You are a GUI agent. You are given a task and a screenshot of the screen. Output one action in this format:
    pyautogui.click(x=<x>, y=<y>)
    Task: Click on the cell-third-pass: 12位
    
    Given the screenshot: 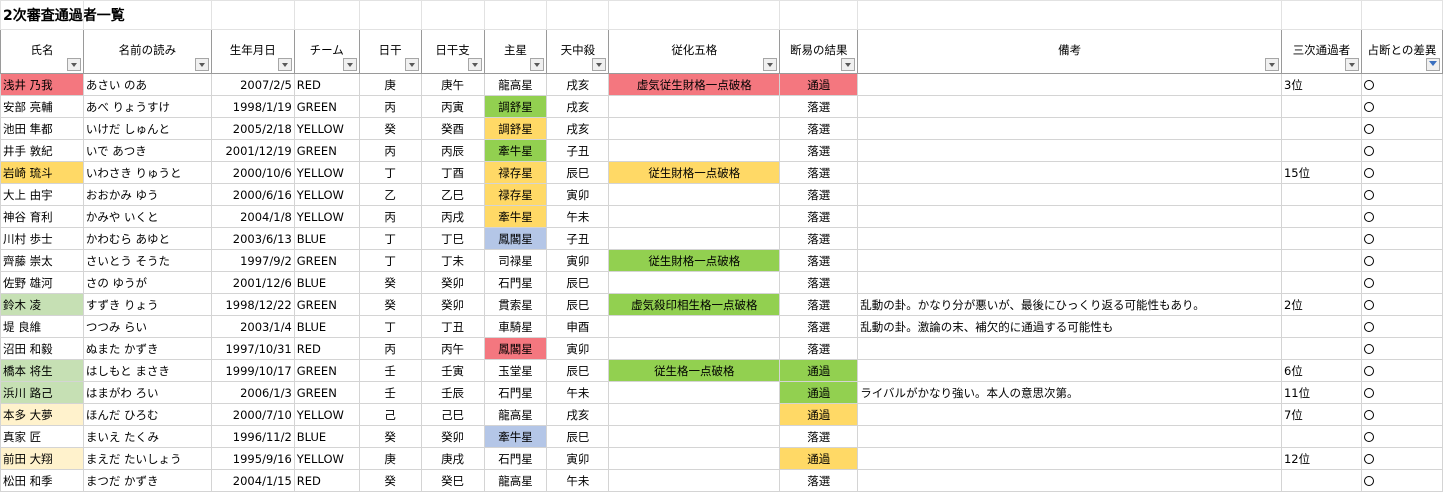 What is the action you would take?
    pyautogui.click(x=1321, y=458)
    